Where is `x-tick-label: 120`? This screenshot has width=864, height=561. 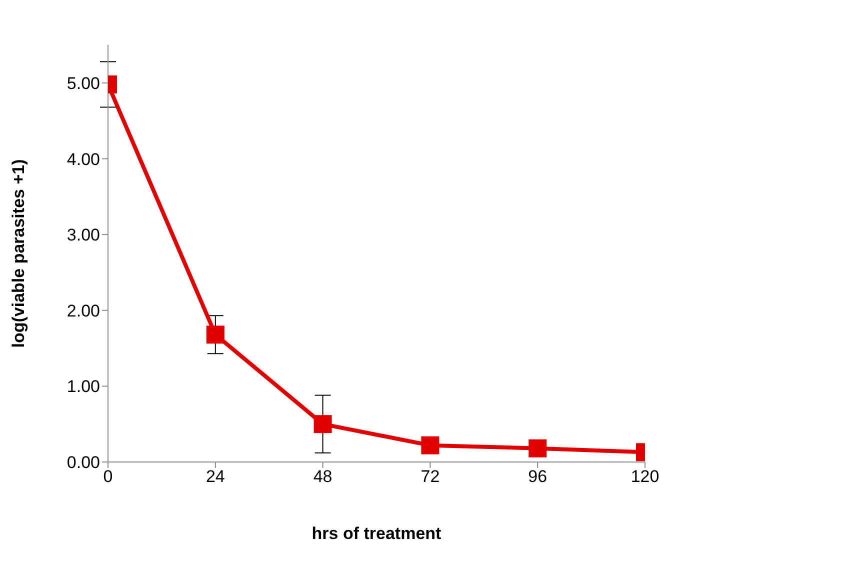
x-tick-label: 120 is located at coordinates (645, 476).